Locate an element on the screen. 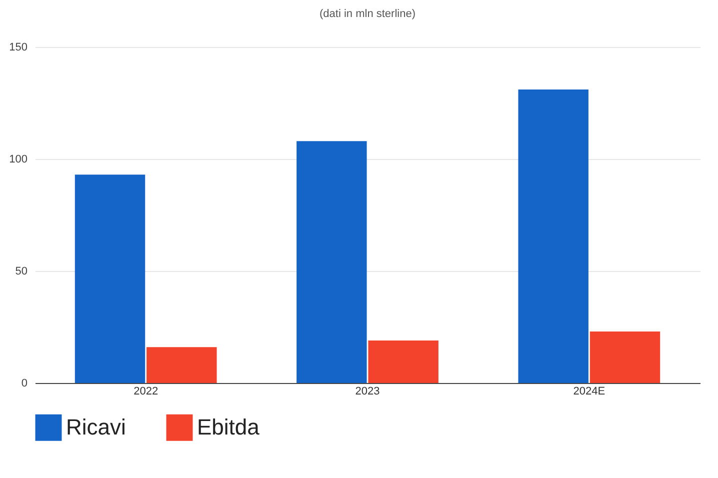 Image resolution: width=718 pixels, height=478 pixels. legend-label: Ebitda is located at coordinates (228, 427).